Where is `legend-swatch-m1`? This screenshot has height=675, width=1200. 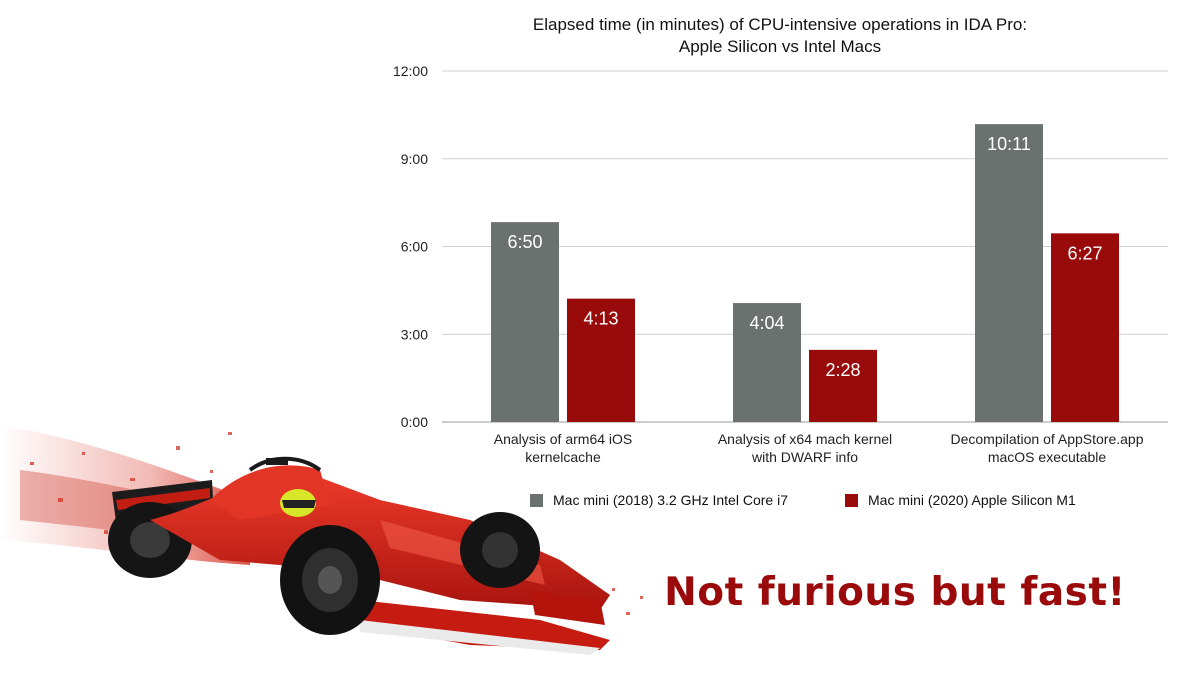
legend-swatch-m1 is located at coordinates (851, 500).